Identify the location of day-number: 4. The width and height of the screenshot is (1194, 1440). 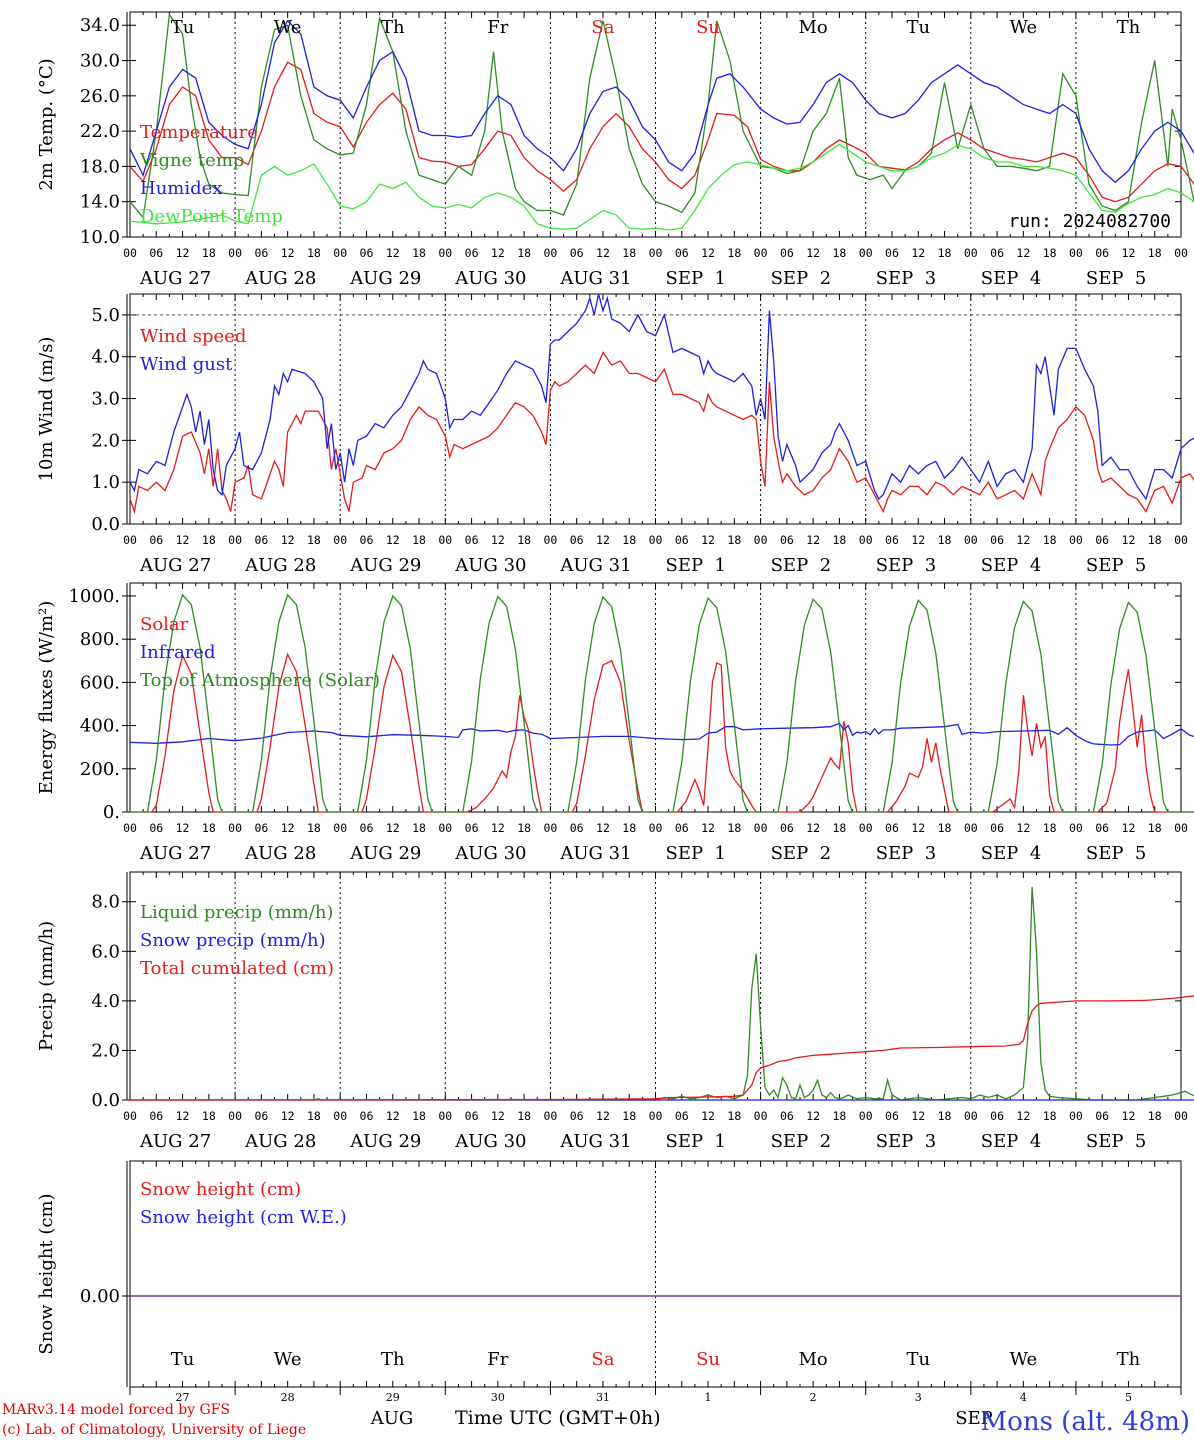
(1023, 1397).